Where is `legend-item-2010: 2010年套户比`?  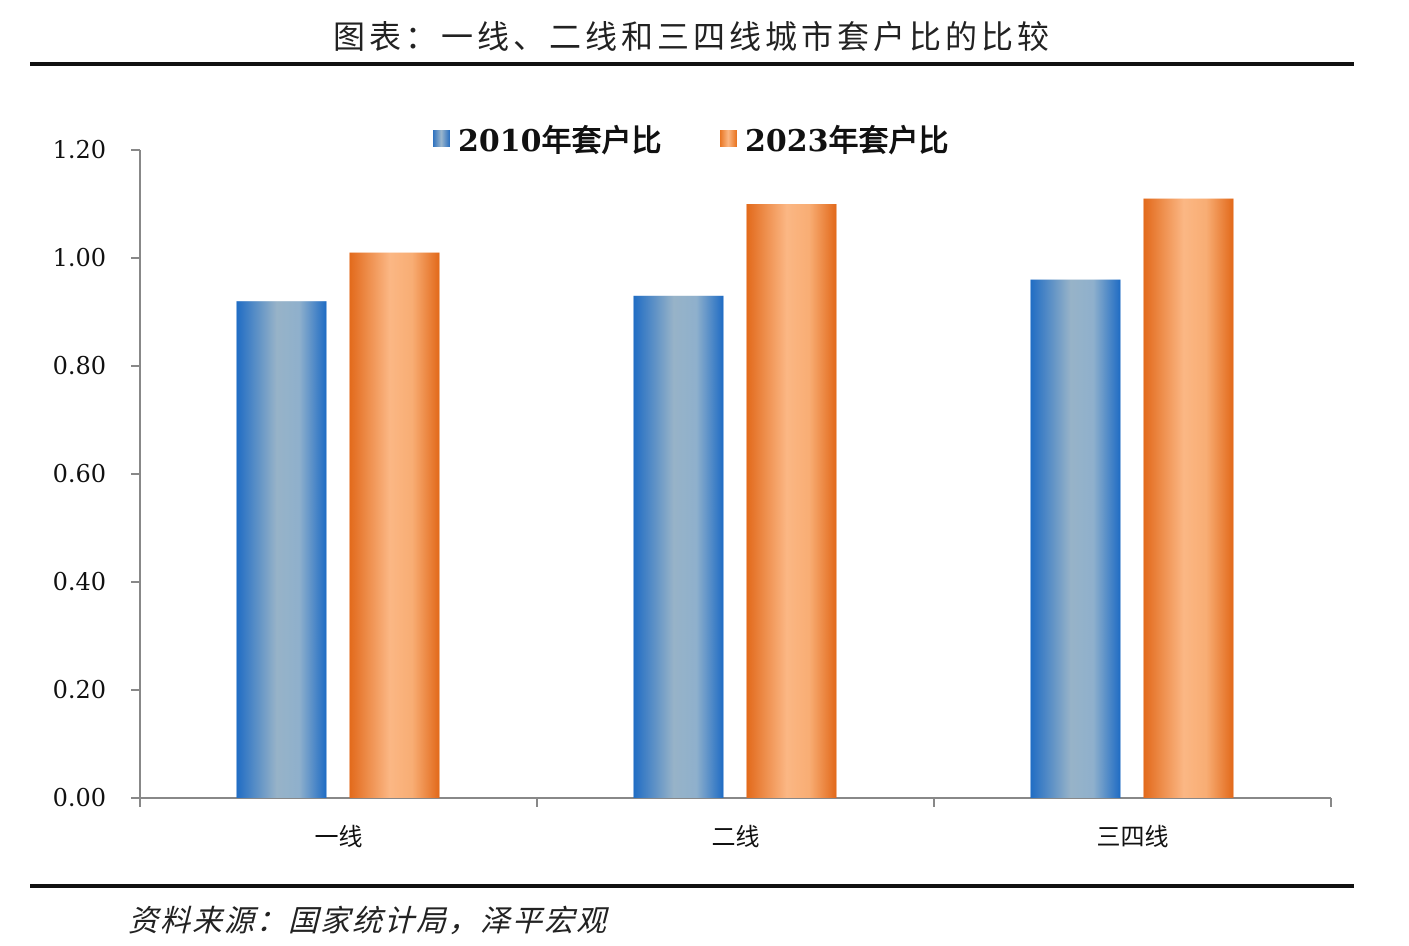
legend-item-2010: 2010年套户比 is located at coordinates (547, 138).